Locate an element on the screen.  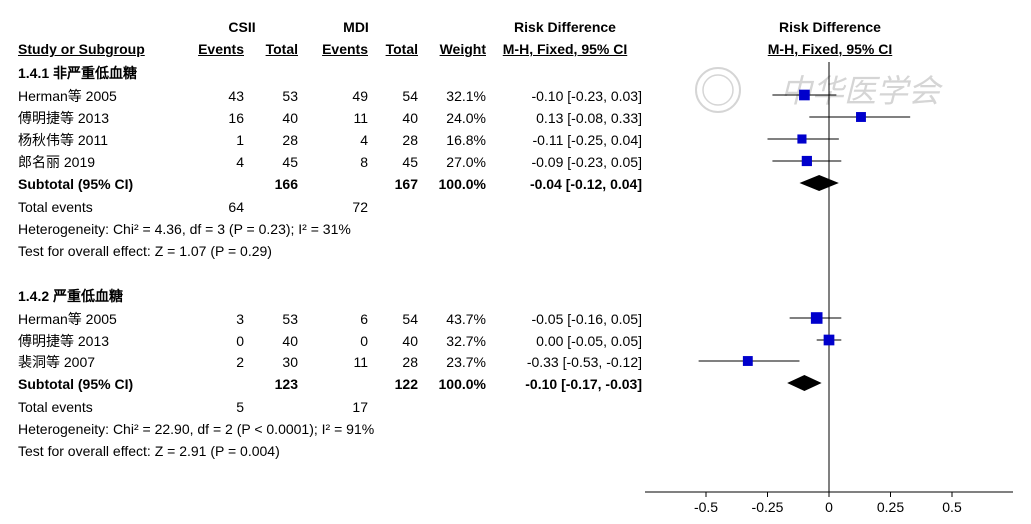
total2-col-header: Total is located at coordinates (401, 49).